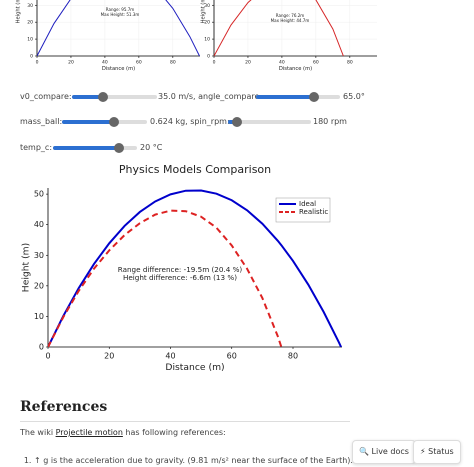 Image resolution: width=474 pixels, height=467 pixels. I want to click on legend-box, so click(303, 210).